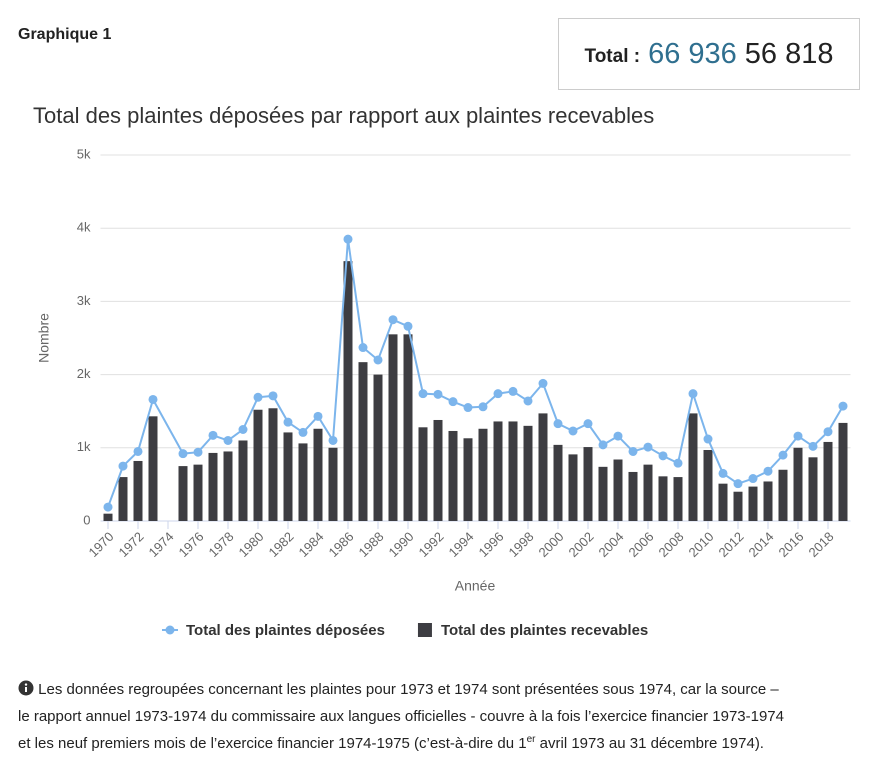 Image resolution: width=885 pixels, height=761 pixels. I want to click on x-tick-label: 1970, so click(100, 544).